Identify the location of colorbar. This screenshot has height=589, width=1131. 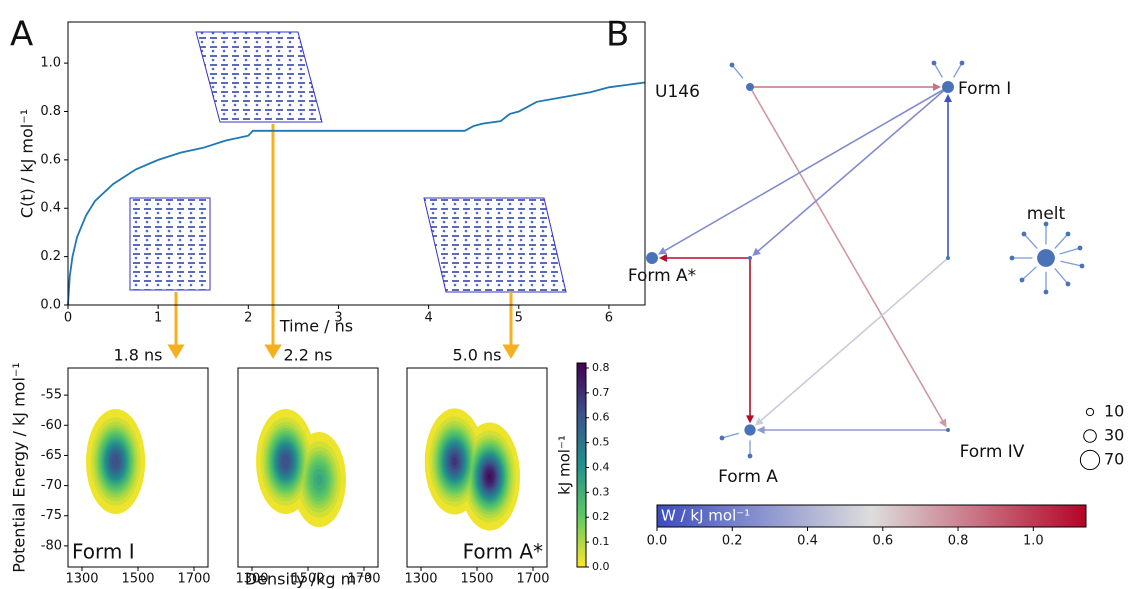
(581, 465).